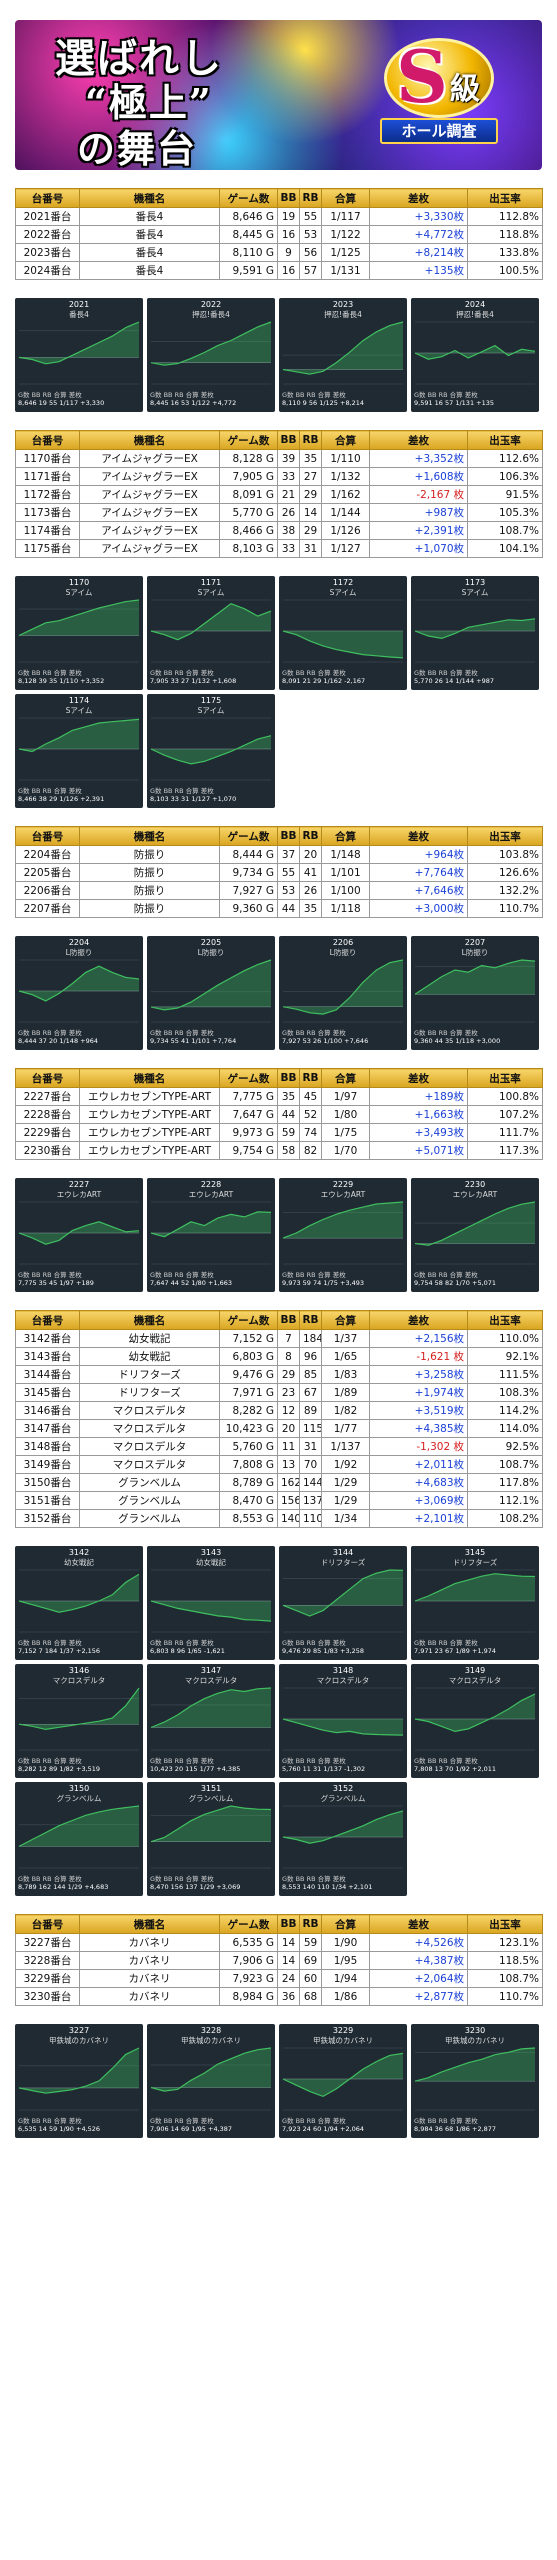 The image size is (557, 2560). What do you see at coordinates (310, 1428) in the screenshot?
I see `cell-rb: 115` at bounding box center [310, 1428].